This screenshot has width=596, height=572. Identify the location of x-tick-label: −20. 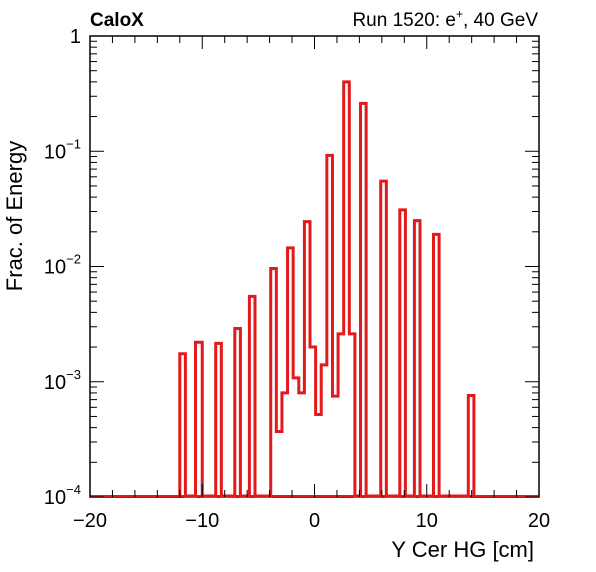
(90, 521).